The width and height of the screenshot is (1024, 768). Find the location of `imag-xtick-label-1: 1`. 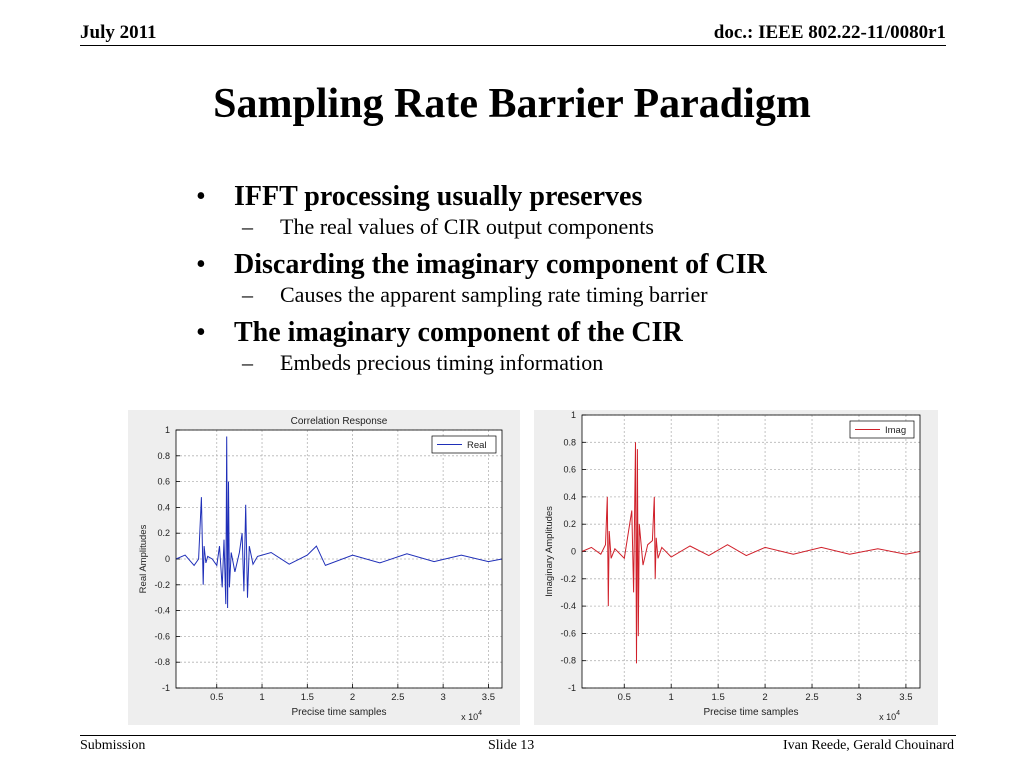

imag-xtick-label-1: 1 is located at coordinates (671, 697).